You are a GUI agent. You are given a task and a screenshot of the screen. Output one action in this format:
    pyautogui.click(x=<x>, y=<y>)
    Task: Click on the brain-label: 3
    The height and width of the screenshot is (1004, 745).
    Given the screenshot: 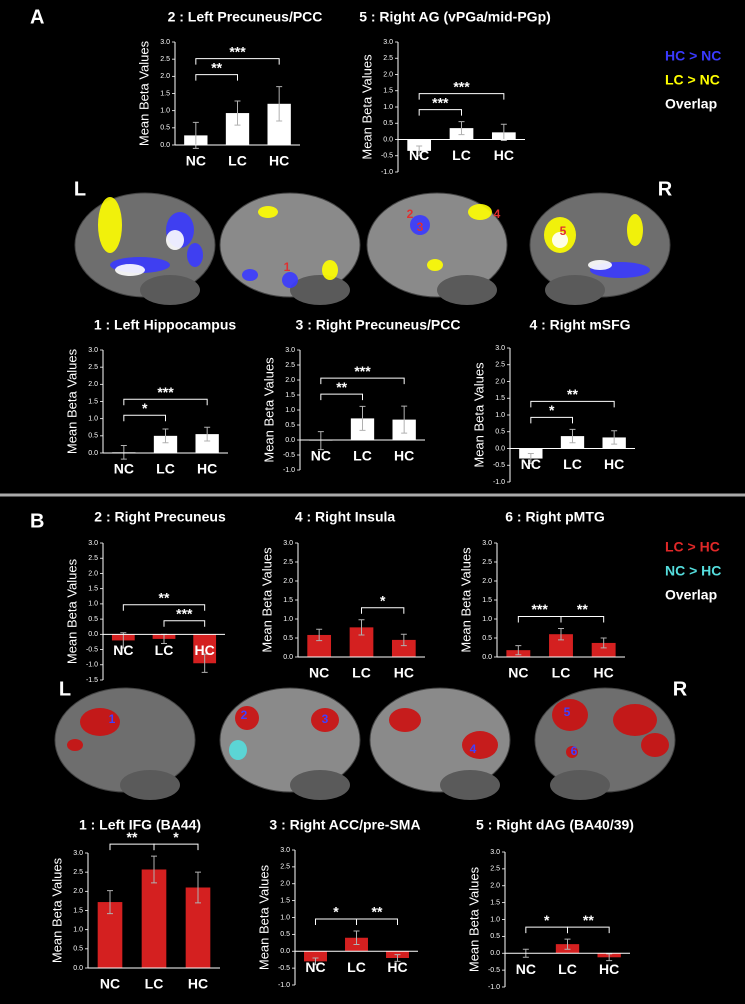 What is the action you would take?
    pyautogui.click(x=420, y=227)
    